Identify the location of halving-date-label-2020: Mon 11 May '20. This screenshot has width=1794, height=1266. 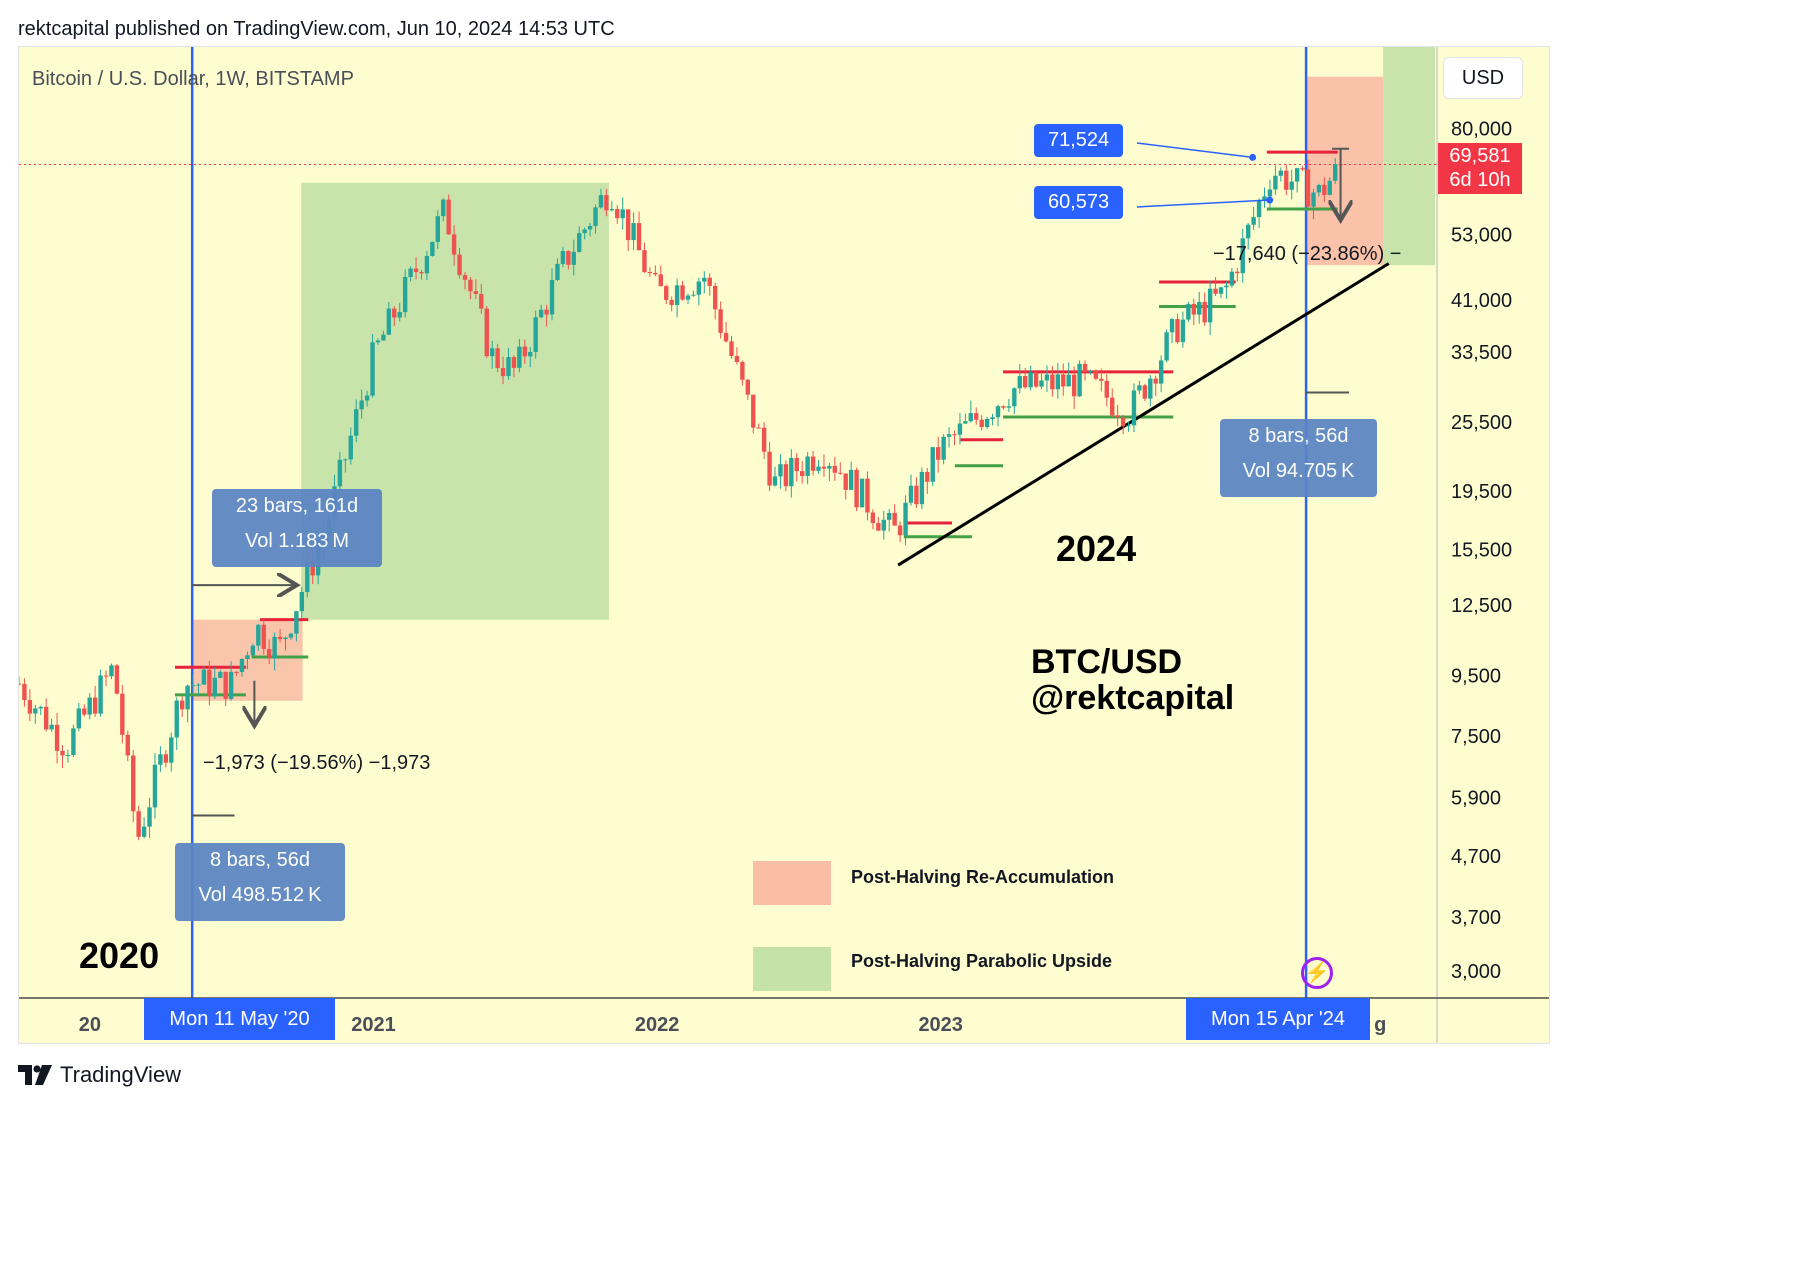
(239, 1019).